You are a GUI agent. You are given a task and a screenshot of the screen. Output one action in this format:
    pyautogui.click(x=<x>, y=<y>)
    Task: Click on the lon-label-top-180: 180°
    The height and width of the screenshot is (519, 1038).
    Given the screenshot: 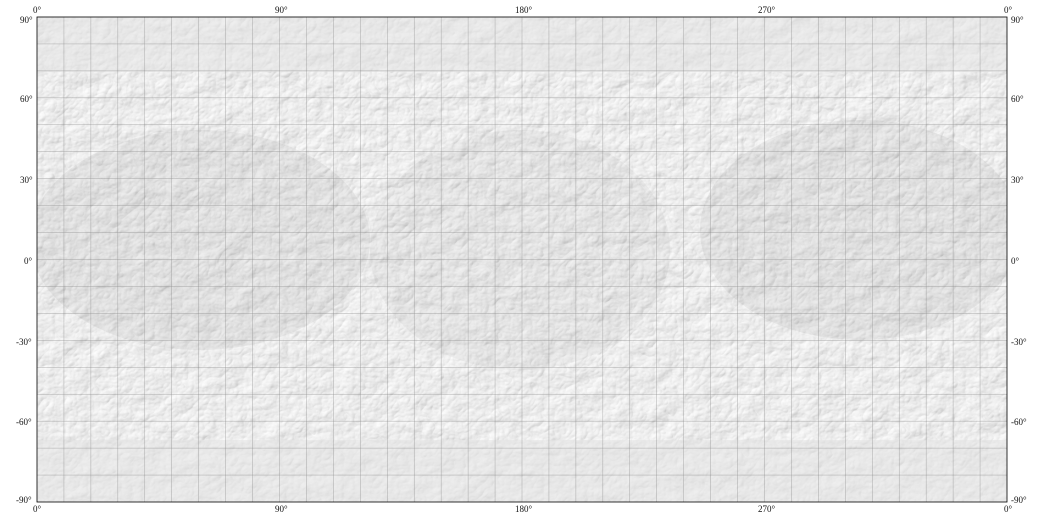 What is the action you would take?
    pyautogui.click(x=524, y=10)
    